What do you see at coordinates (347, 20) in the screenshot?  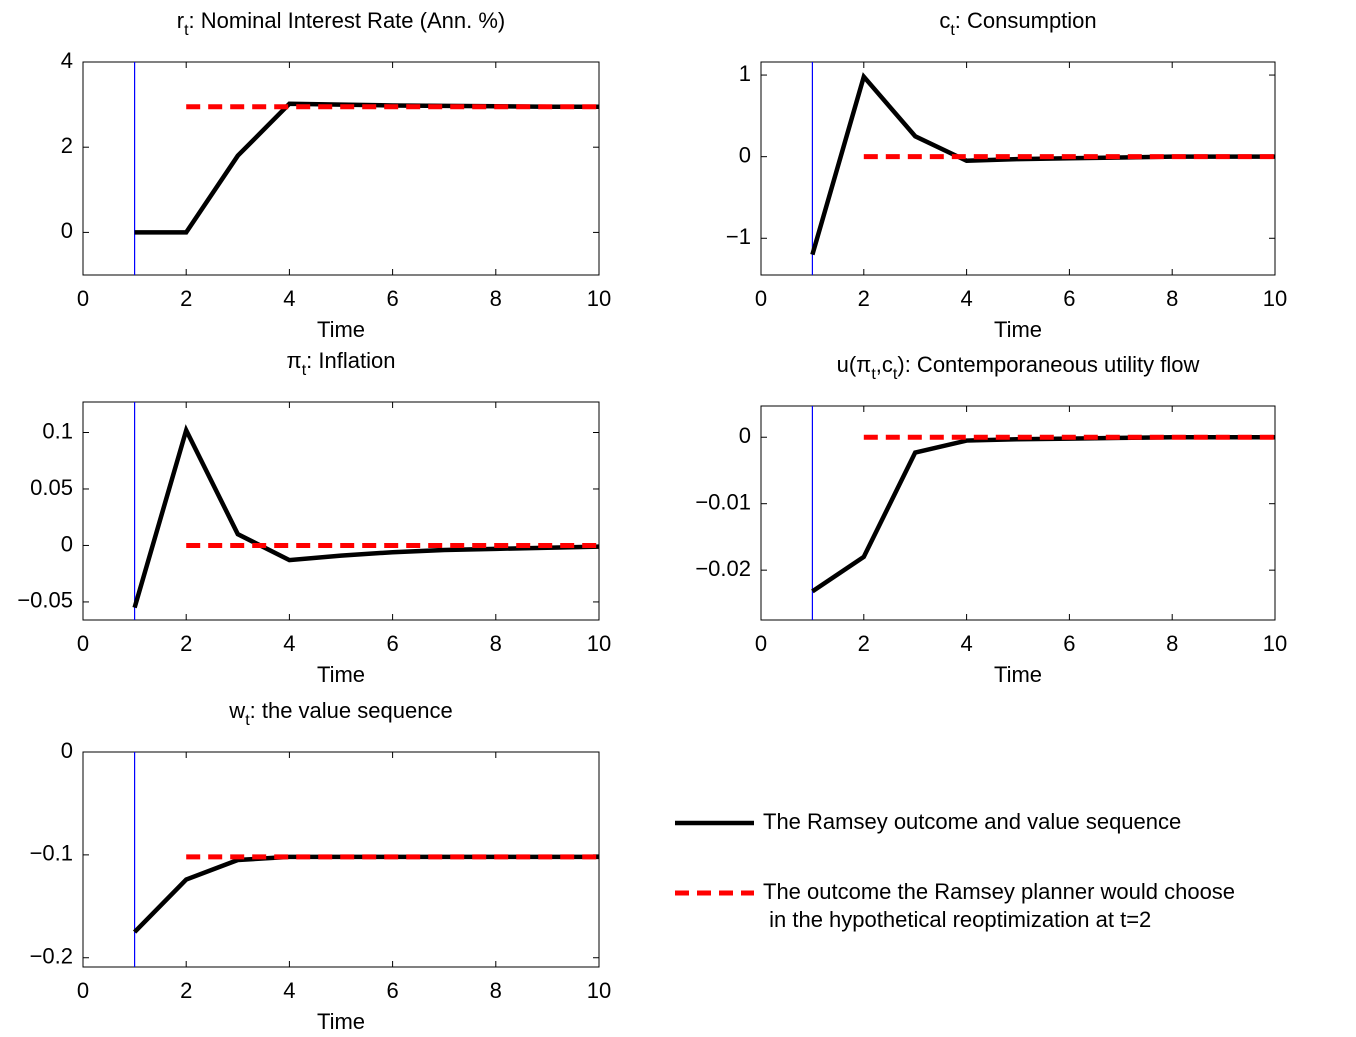 I see `title-part: : Nominal Interest Rate (Ann. %)` at bounding box center [347, 20].